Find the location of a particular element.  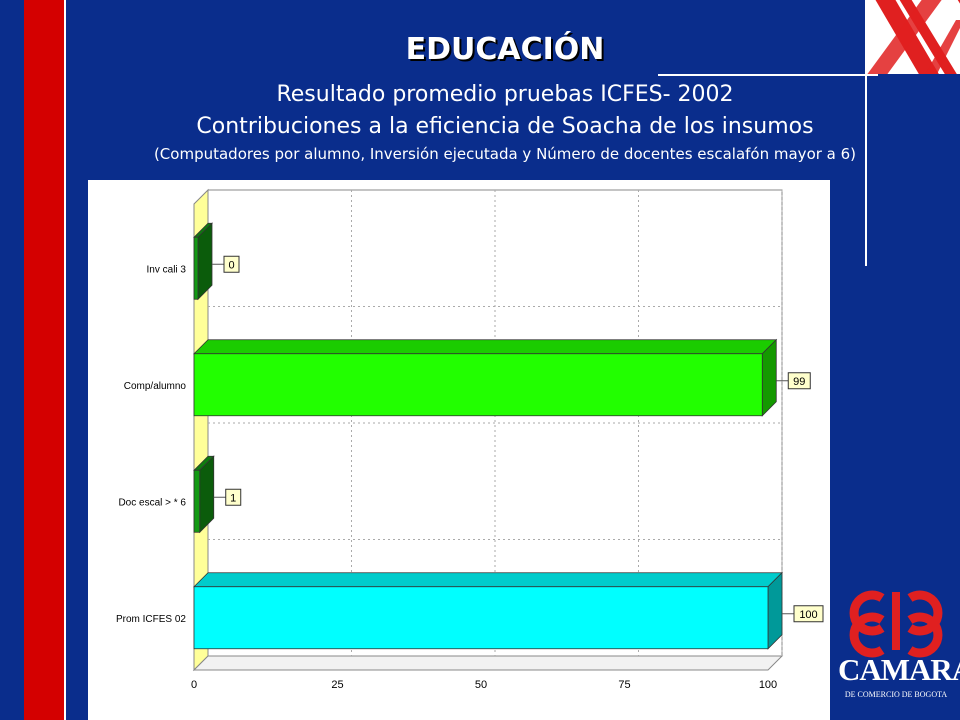

data-label: 99 is located at coordinates (799, 382).